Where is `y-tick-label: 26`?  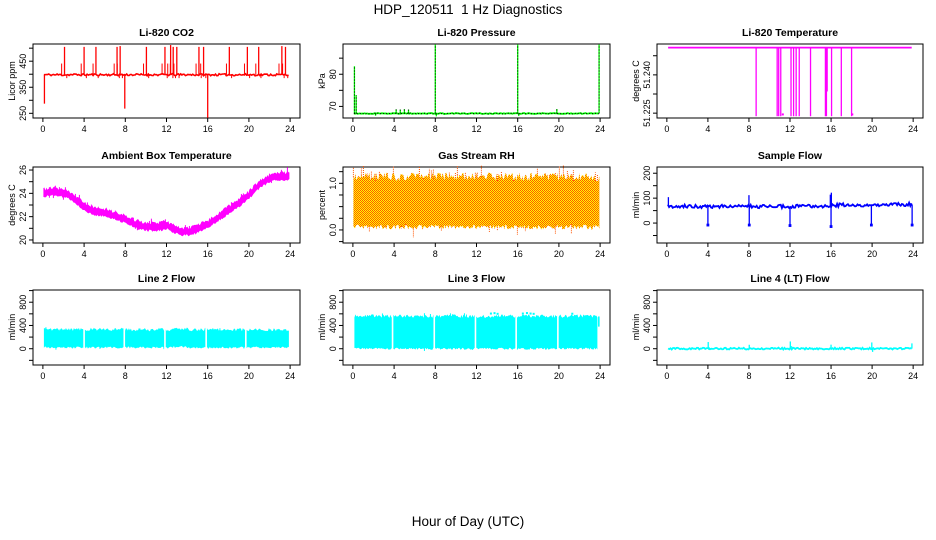
y-tick-label: 26 is located at coordinates (23, 170).